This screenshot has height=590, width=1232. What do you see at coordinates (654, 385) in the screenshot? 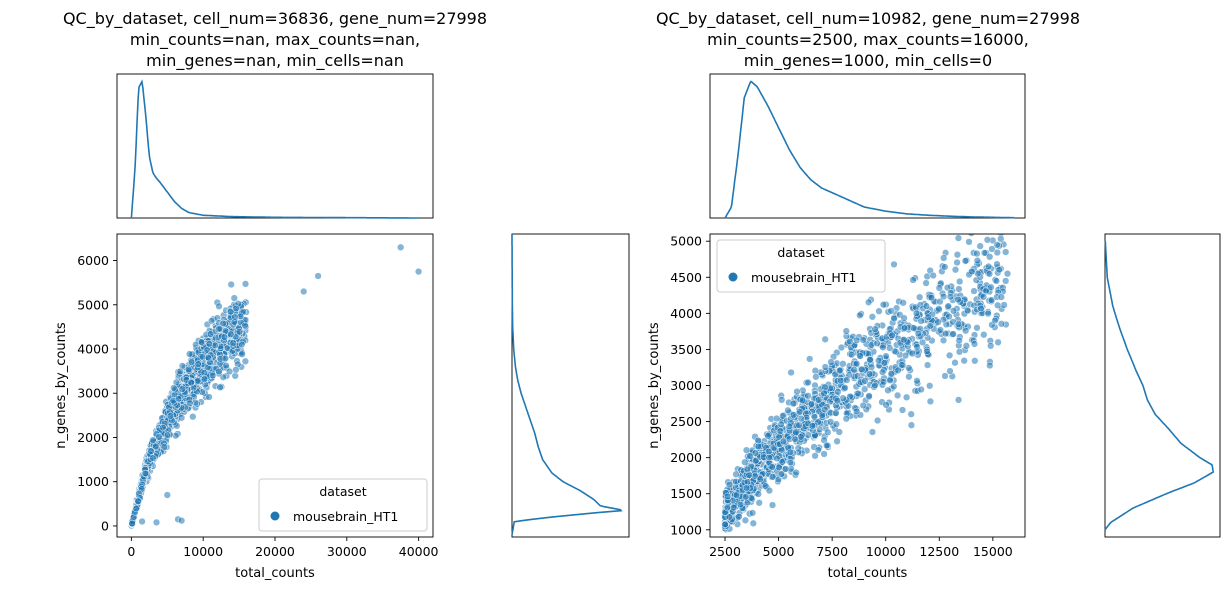
I see `y-axis-label: n_genes_by_counts` at bounding box center [654, 385].